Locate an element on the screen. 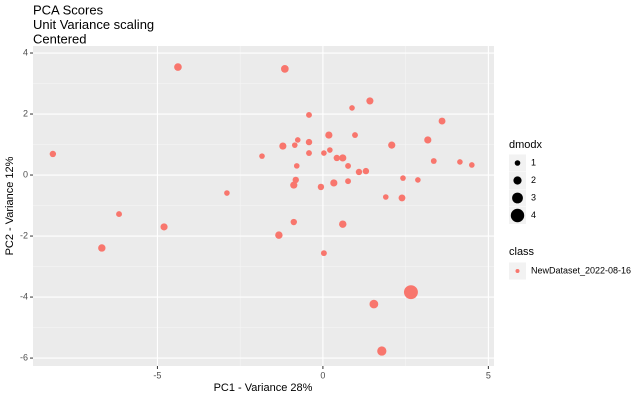 This screenshot has height=400, width=640. chart-title: Centered is located at coordinates (59, 38).